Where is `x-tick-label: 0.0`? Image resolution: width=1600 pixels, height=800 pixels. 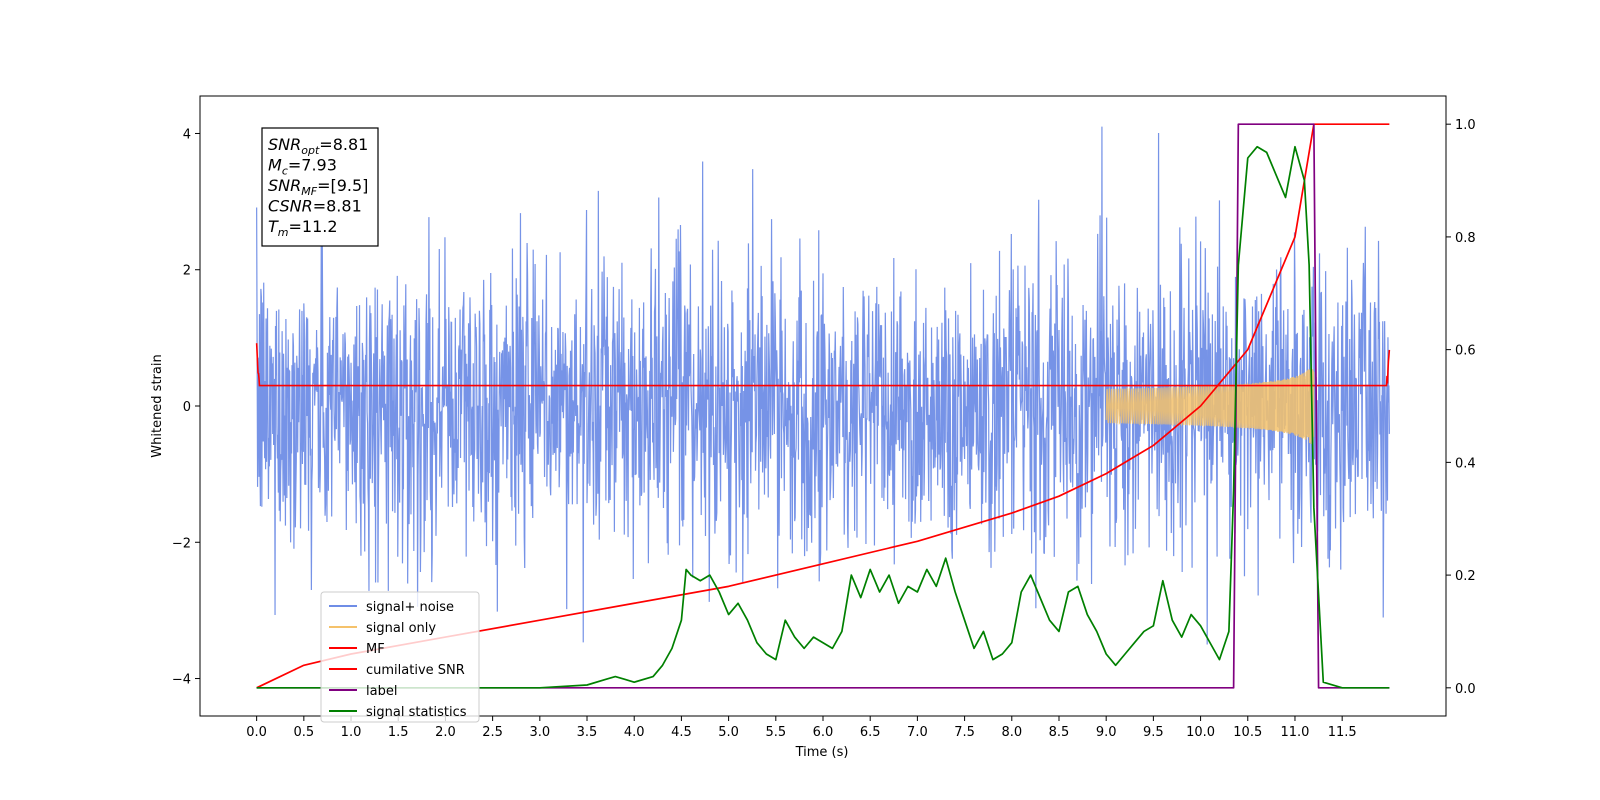
x-tick-label: 0.0 is located at coordinates (256, 732).